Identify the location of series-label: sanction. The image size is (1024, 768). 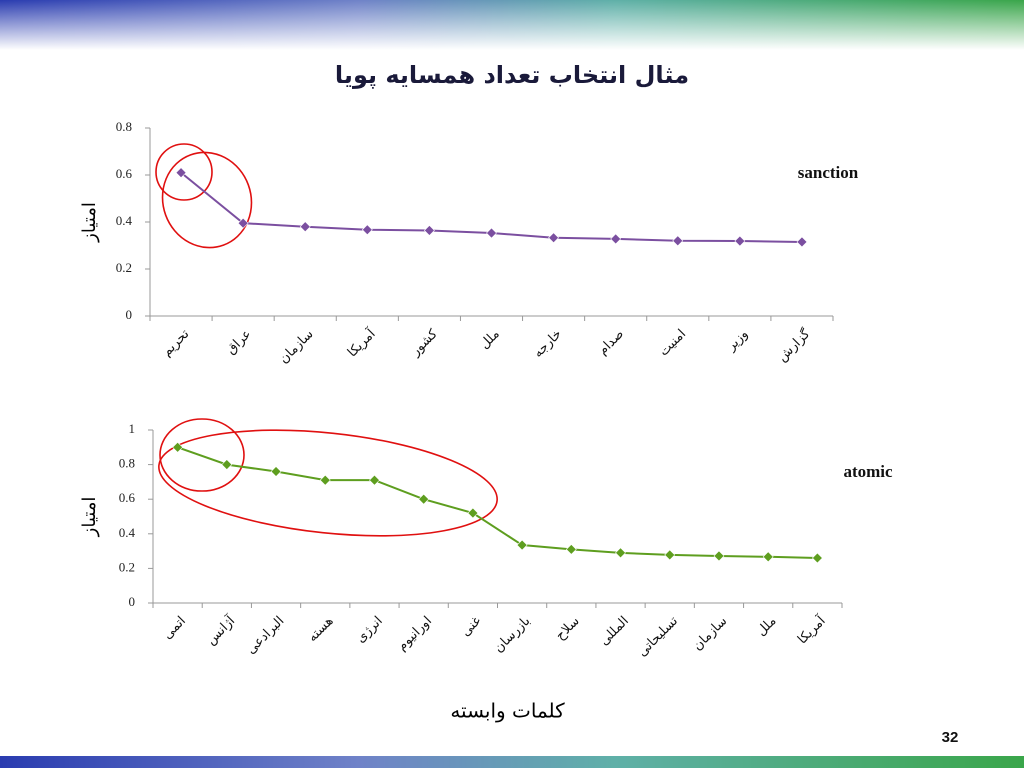
(828, 172).